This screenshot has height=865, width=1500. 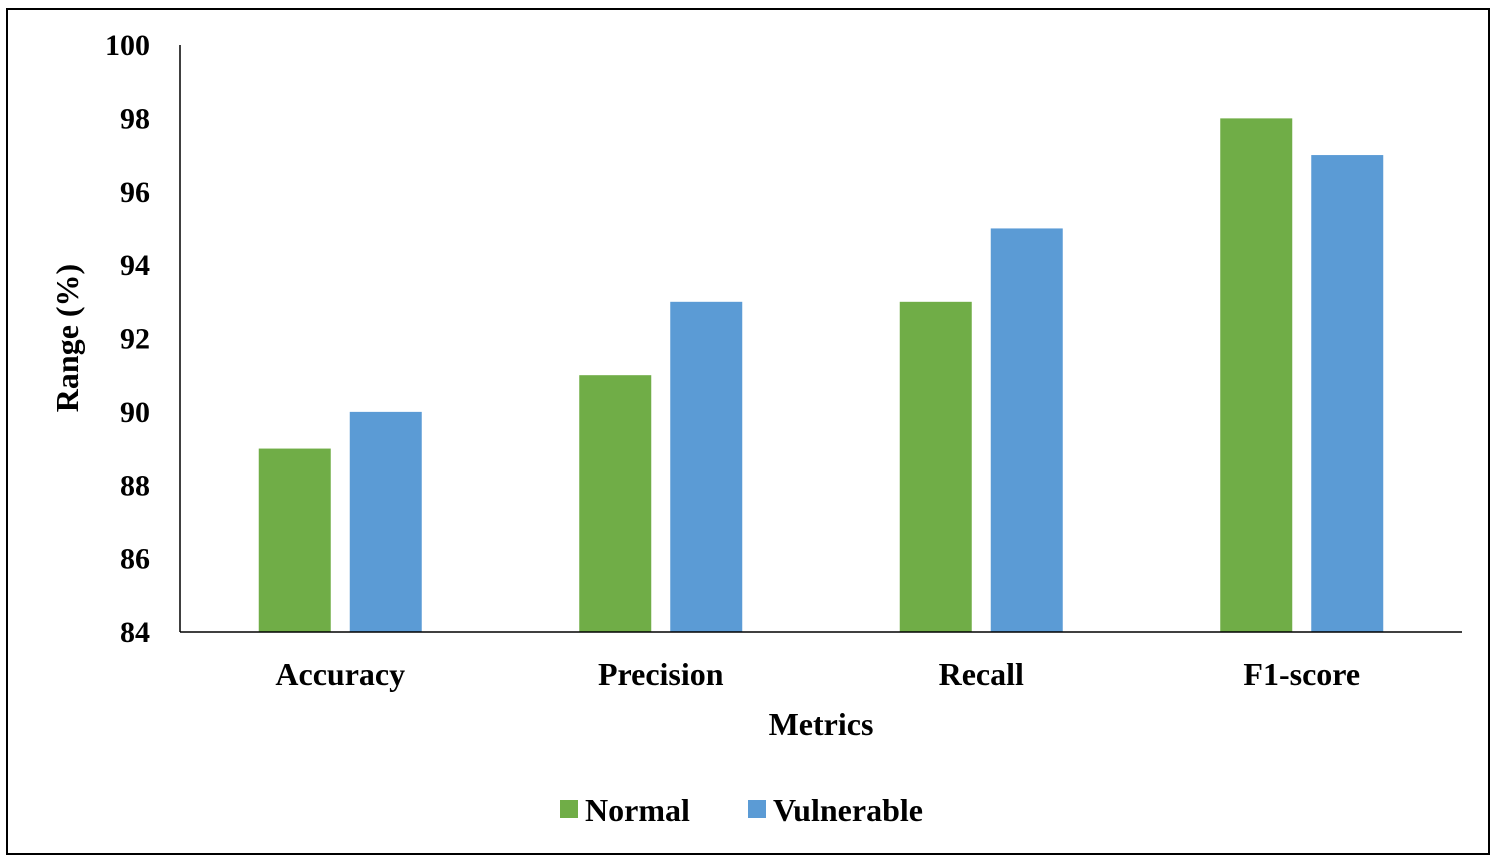 What do you see at coordinates (981, 674) in the screenshot?
I see `x-tick-label: Recall` at bounding box center [981, 674].